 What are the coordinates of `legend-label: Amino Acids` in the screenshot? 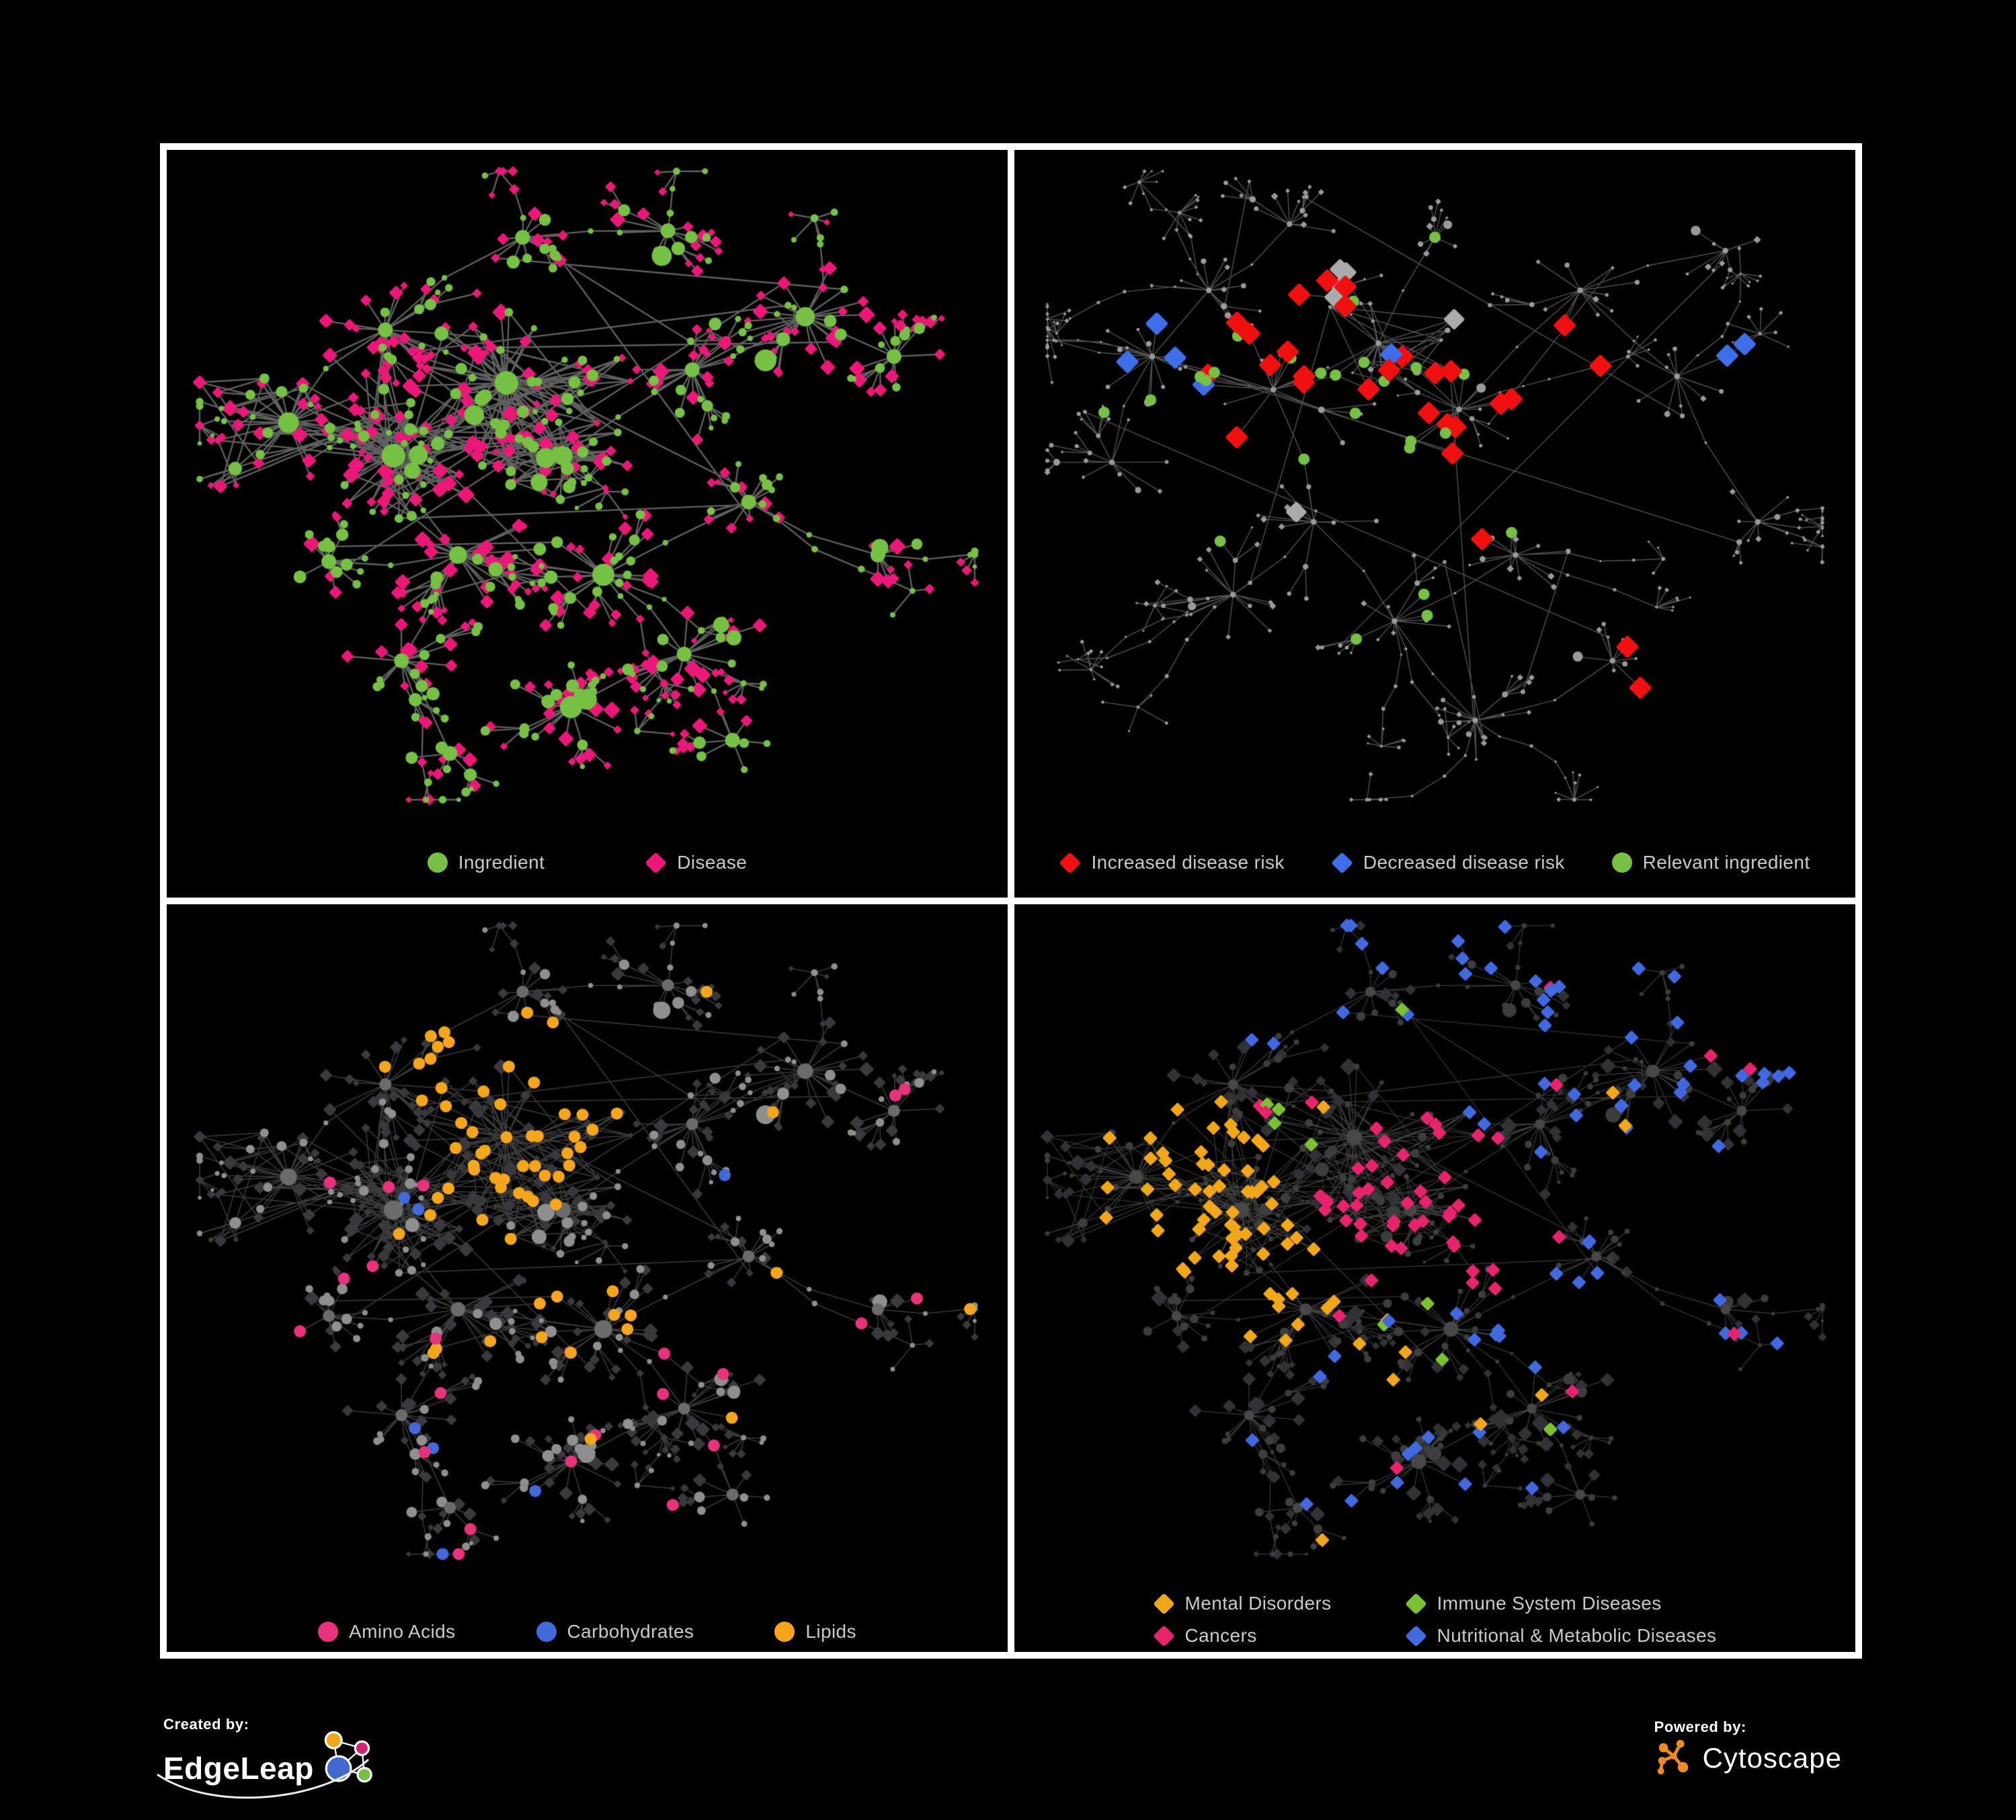 It's located at (402, 1631).